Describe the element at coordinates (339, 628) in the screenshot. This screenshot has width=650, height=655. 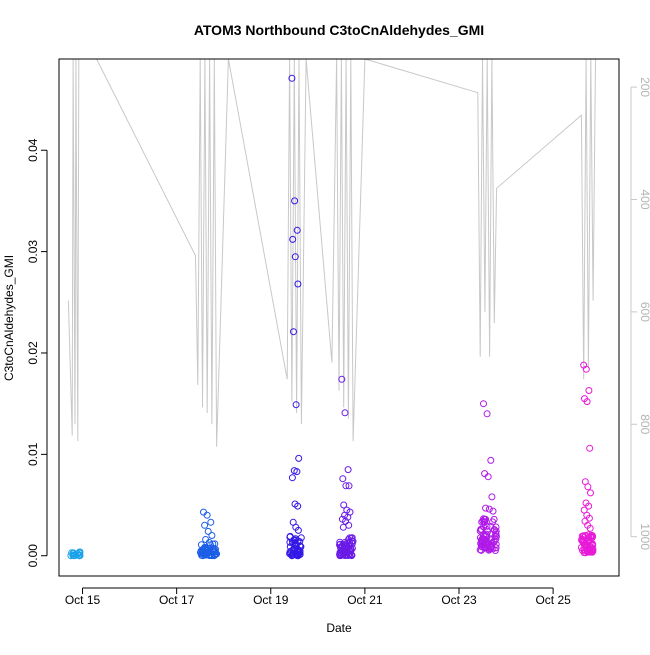
I see `x-axis-label: Date` at that location.